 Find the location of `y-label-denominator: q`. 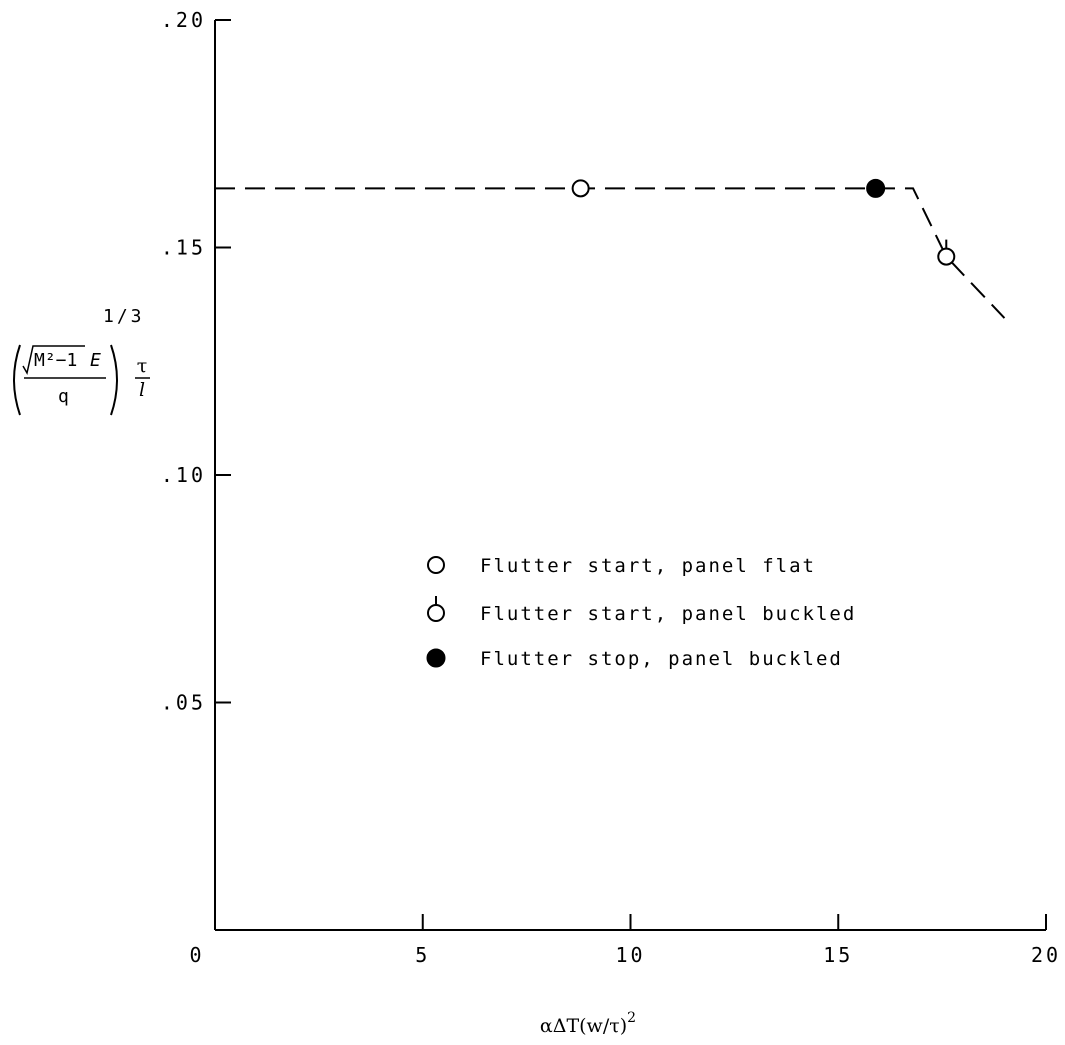

y-label-denominator: q is located at coordinates (63, 396).